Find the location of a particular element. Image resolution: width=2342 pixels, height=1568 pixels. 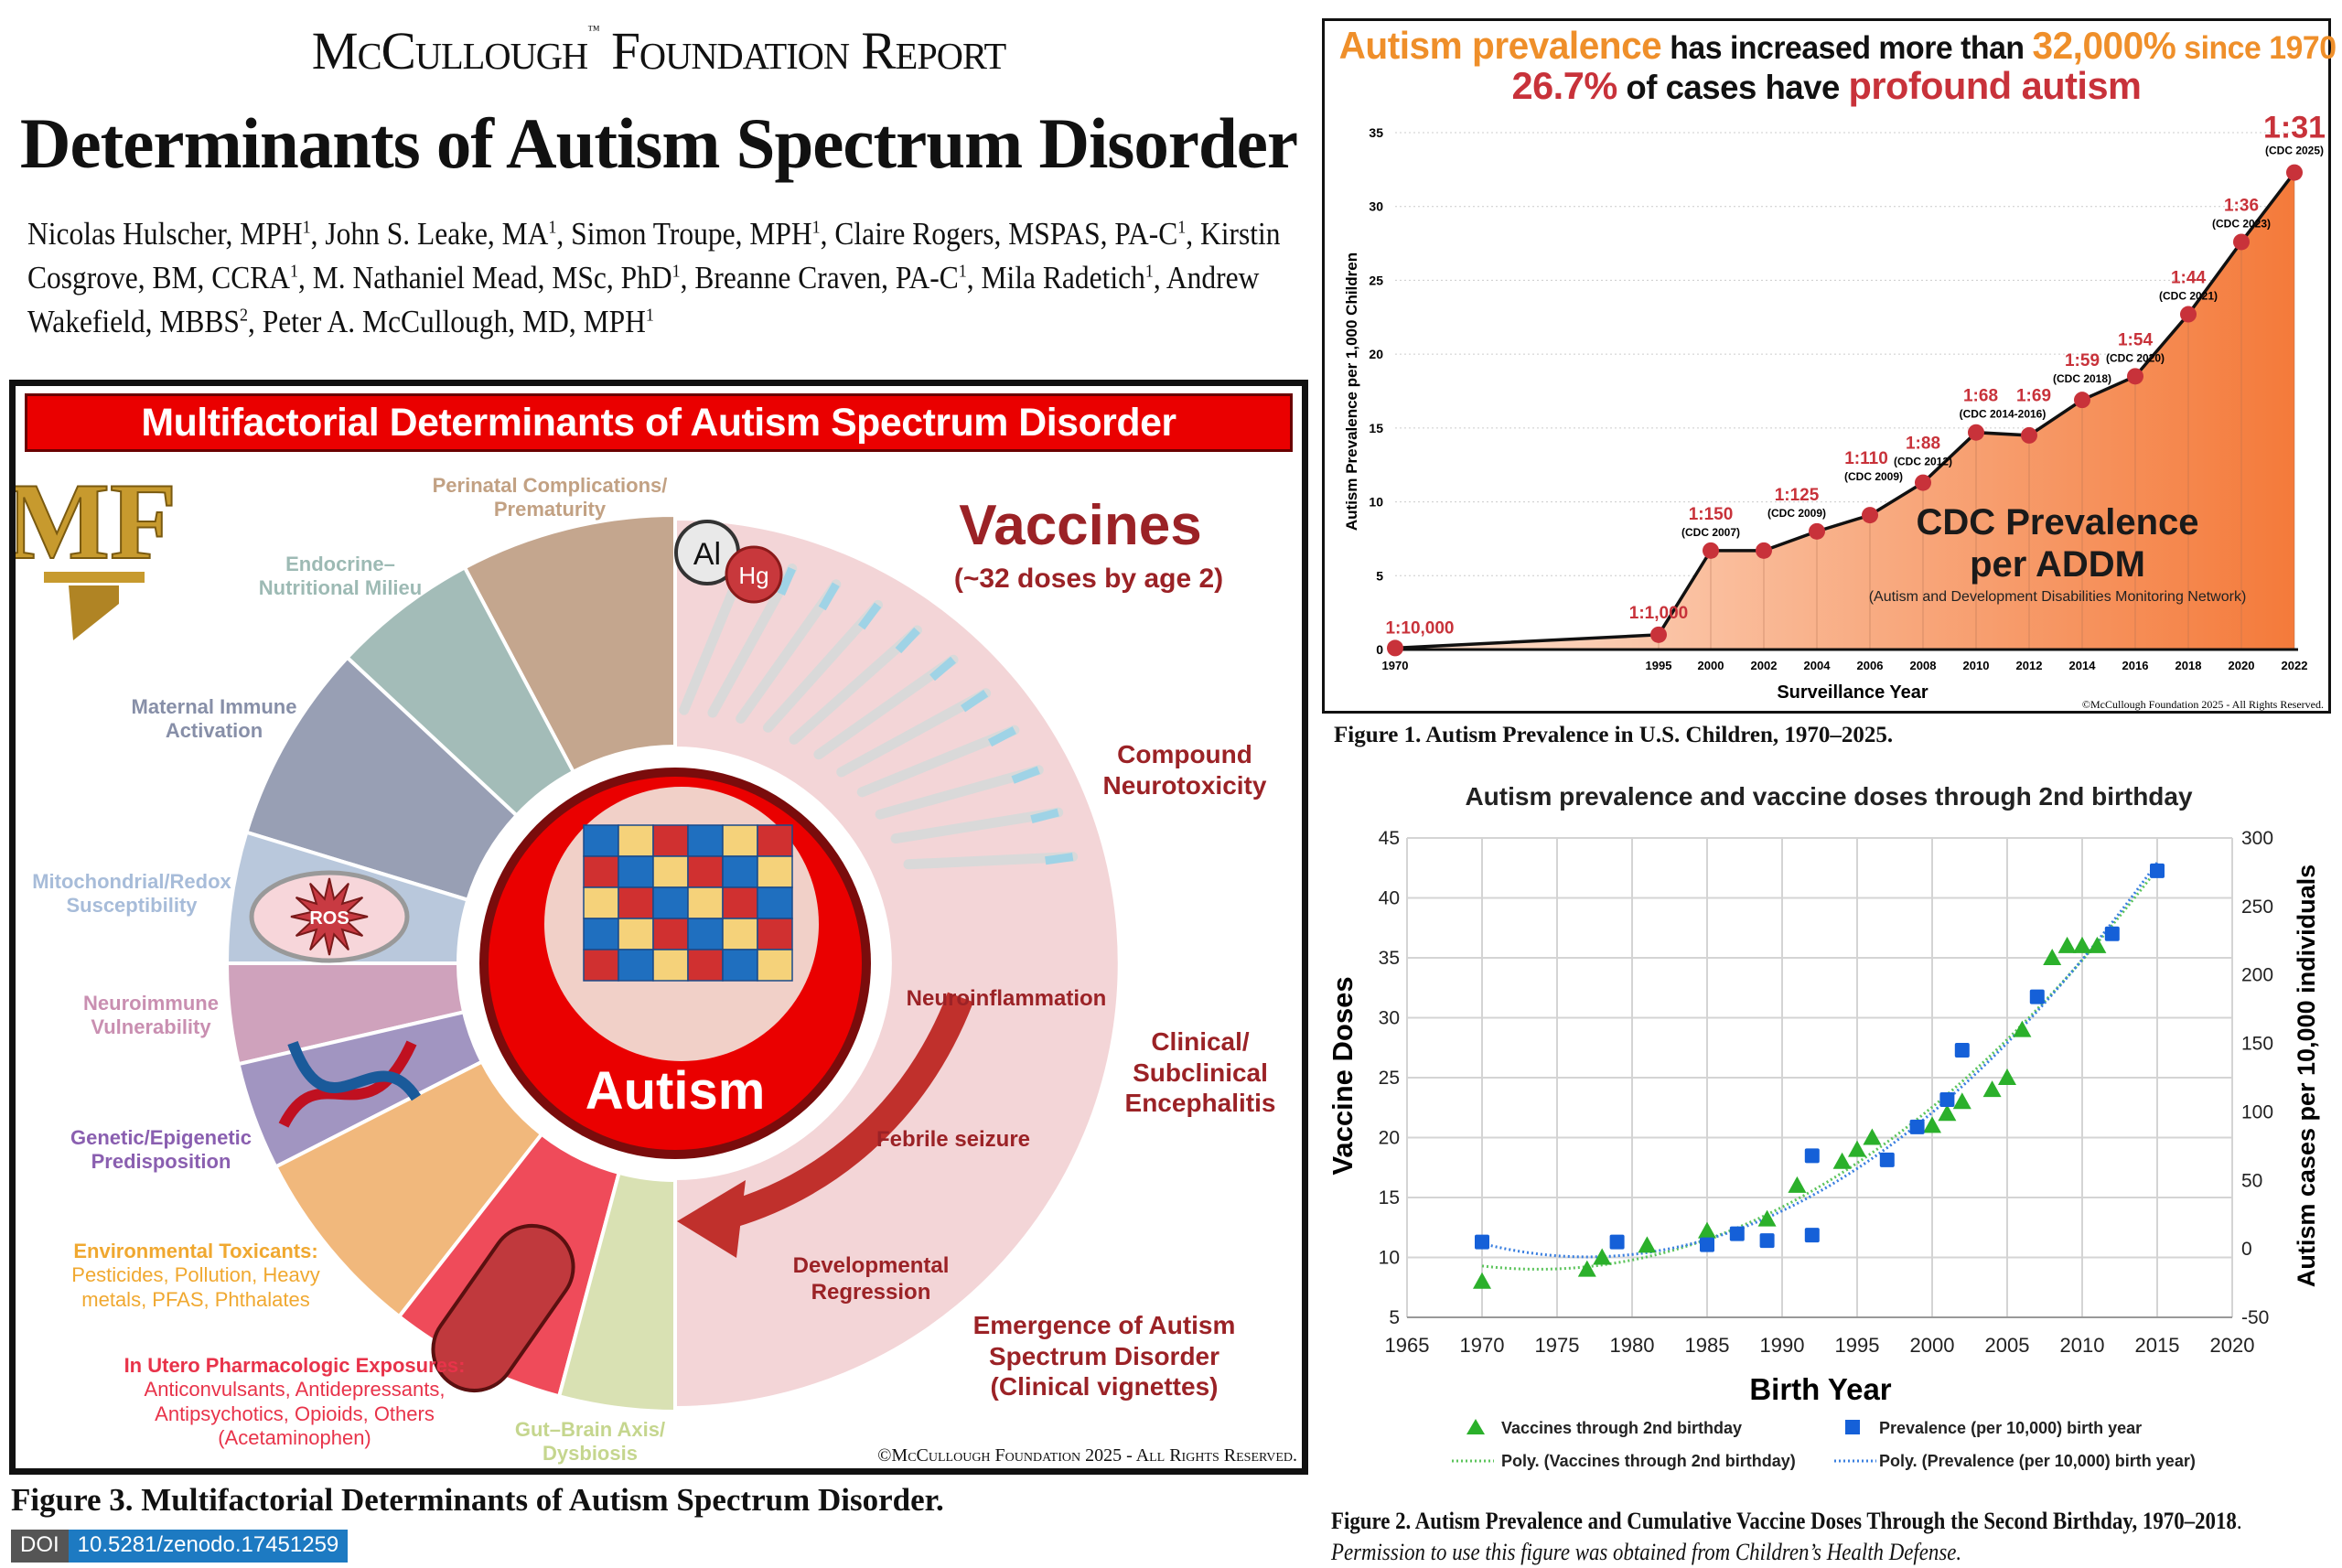

x-tick-label: 2018 is located at coordinates (2188, 665).